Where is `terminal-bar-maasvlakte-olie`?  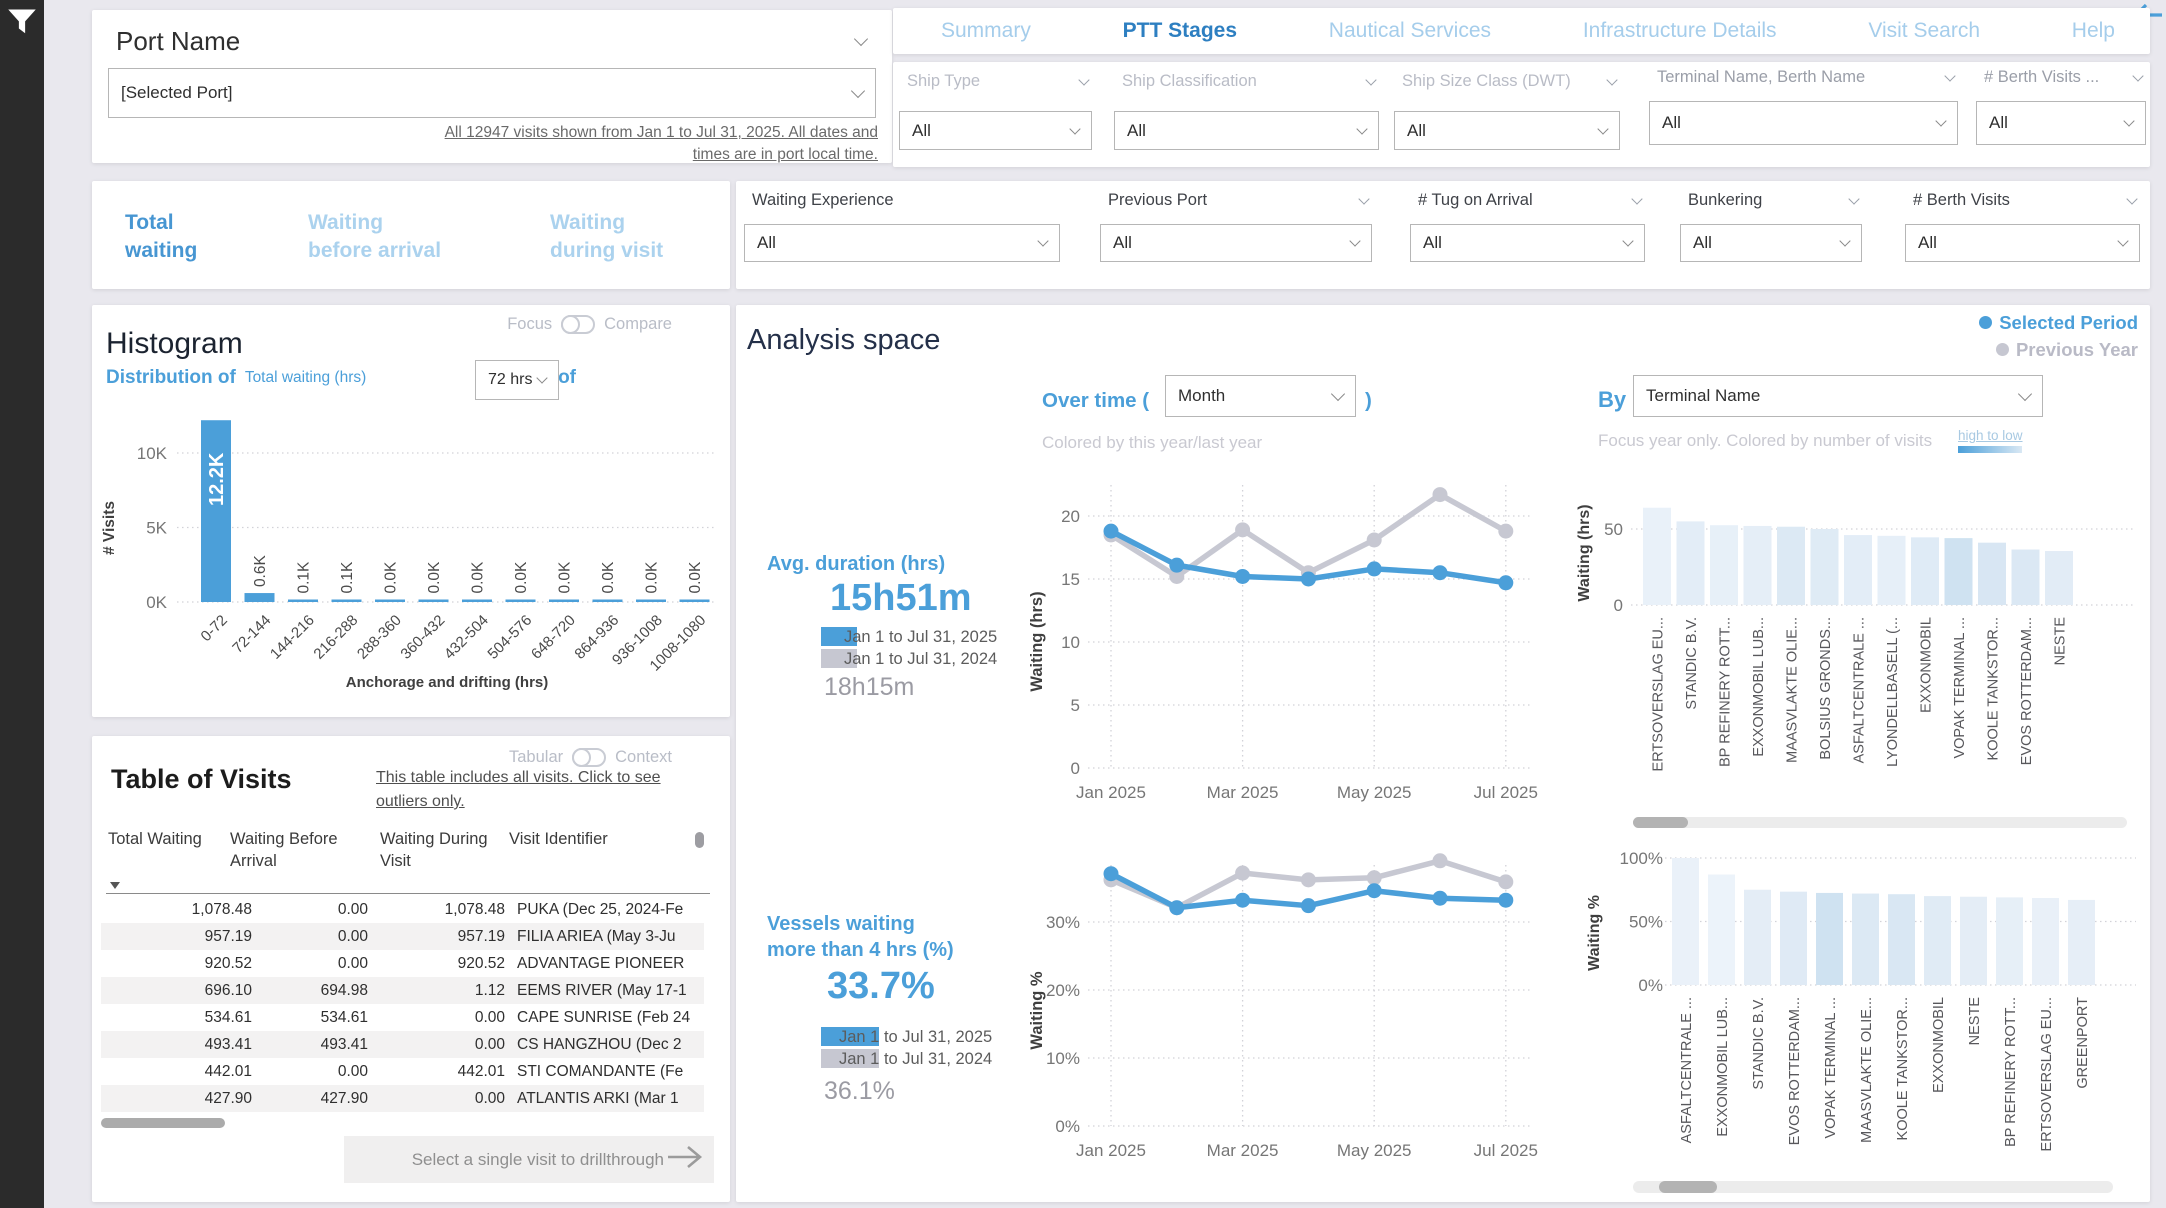 terminal-bar-maasvlakte-olie is located at coordinates (1865, 939).